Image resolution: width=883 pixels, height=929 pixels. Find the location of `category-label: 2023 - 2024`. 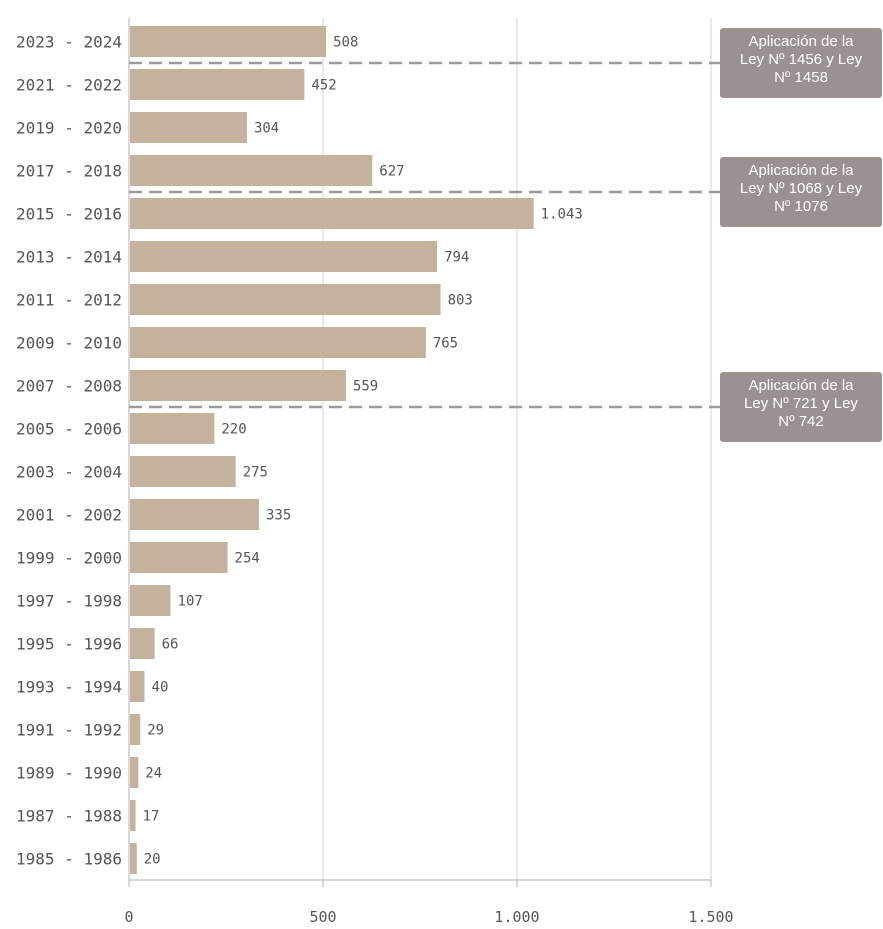

category-label: 2023 - 2024 is located at coordinates (69, 42).